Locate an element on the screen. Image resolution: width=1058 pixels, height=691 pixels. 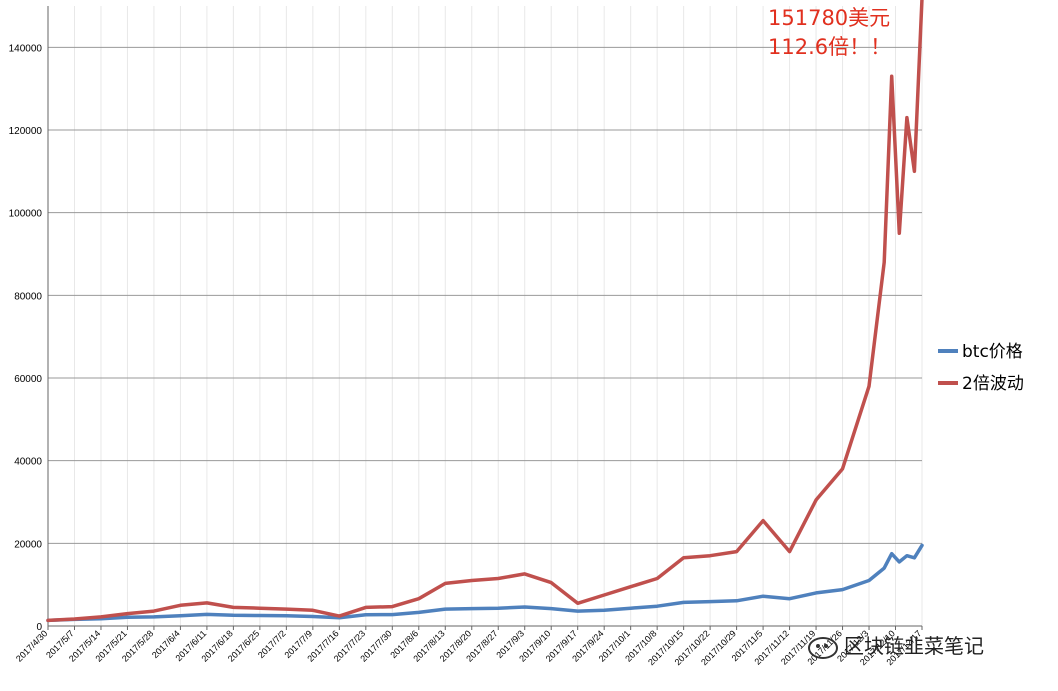
peak-annotation: 151780美元 112.6倍！！ is located at coordinates (829, 33).